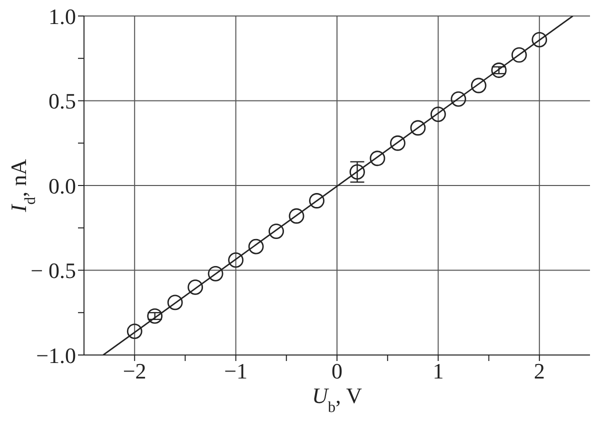 This screenshot has height=429, width=600. What do you see at coordinates (134, 371) in the screenshot?
I see `x-tick-label: −2` at bounding box center [134, 371].